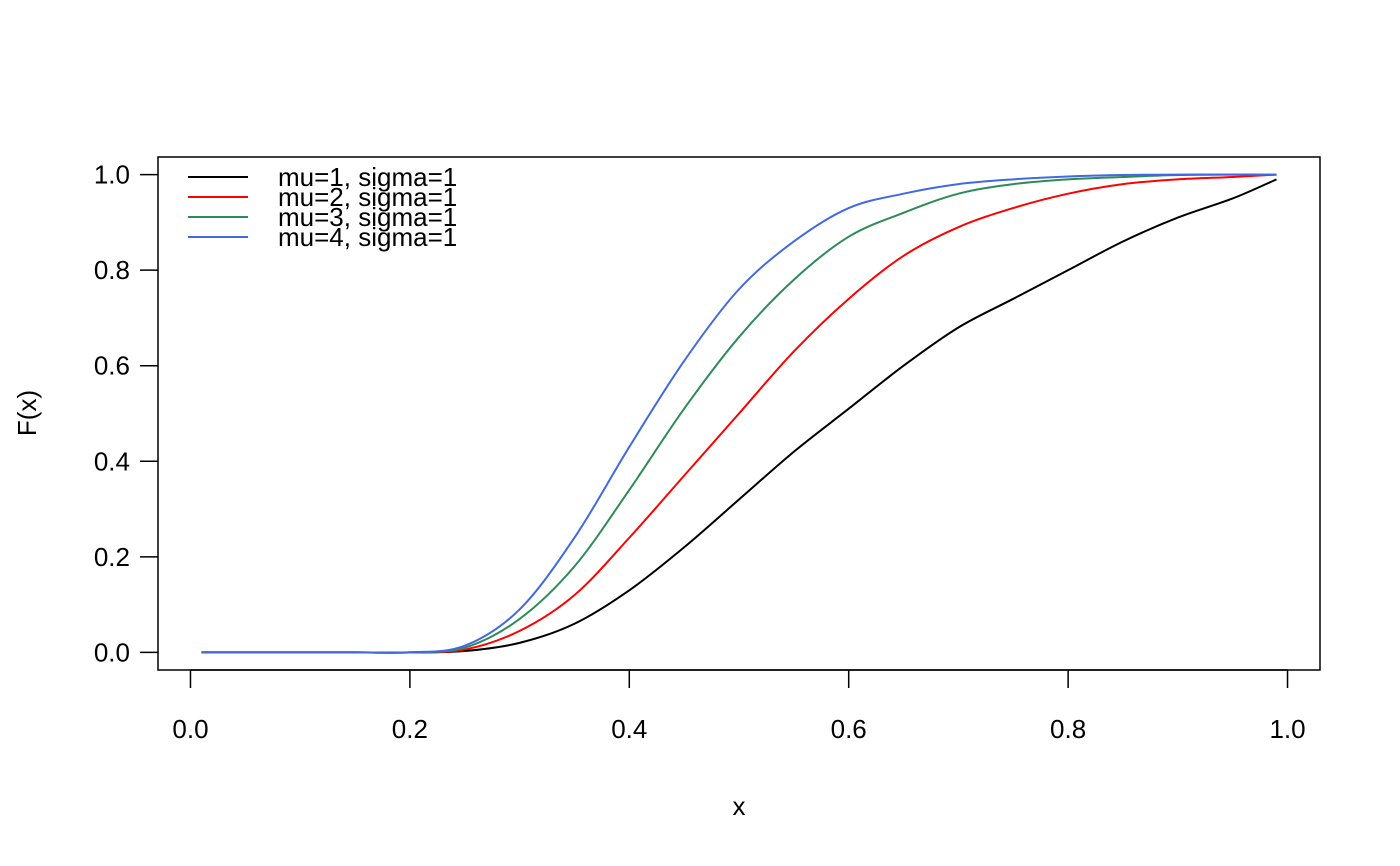  I want to click on y-tick-label: 1.0, so click(112, 175).